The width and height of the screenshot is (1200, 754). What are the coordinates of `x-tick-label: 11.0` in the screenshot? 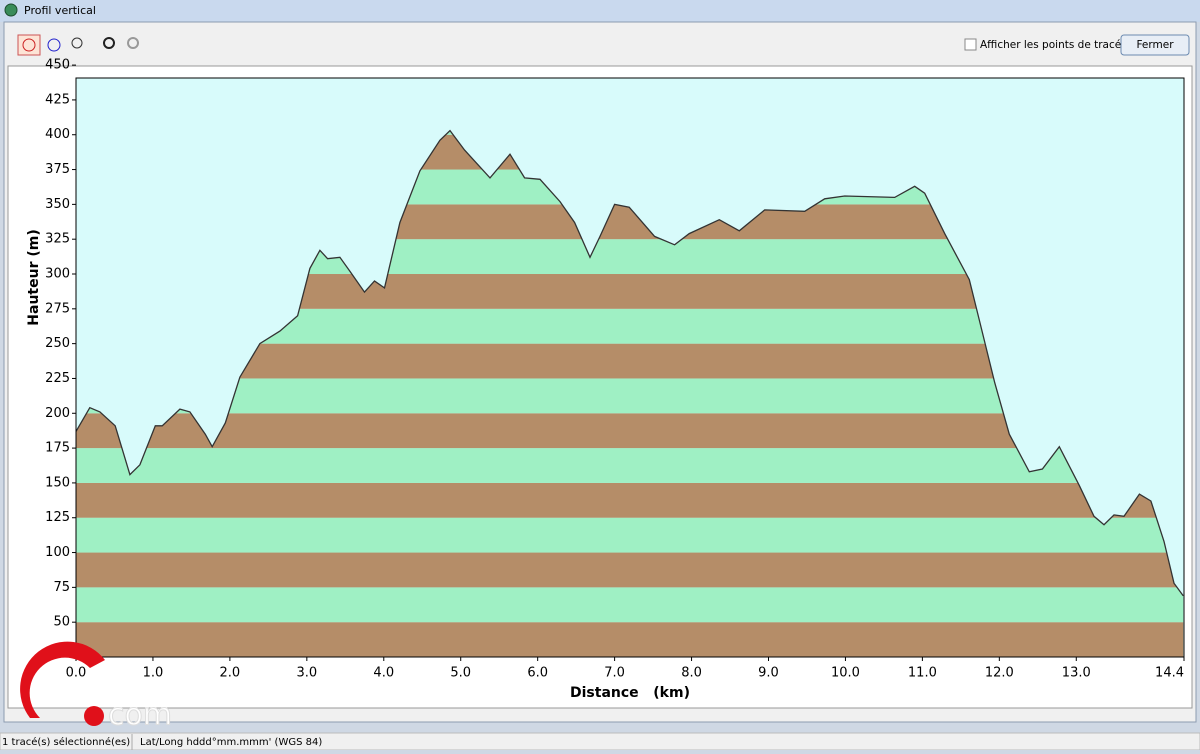 It's located at (922, 673).